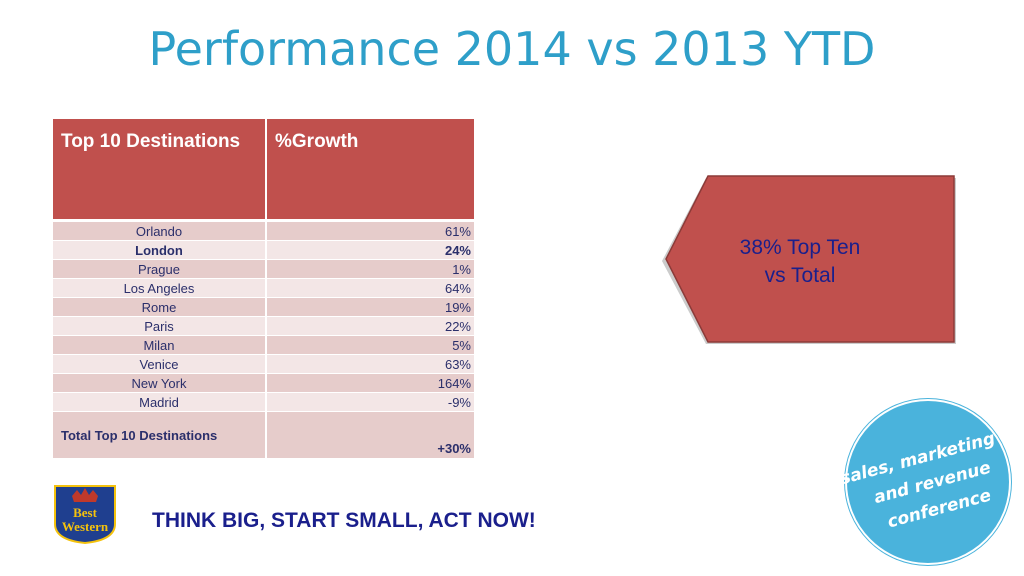 This screenshot has width=1024, height=576. I want to click on destination-cell: Orlando, so click(160, 231).